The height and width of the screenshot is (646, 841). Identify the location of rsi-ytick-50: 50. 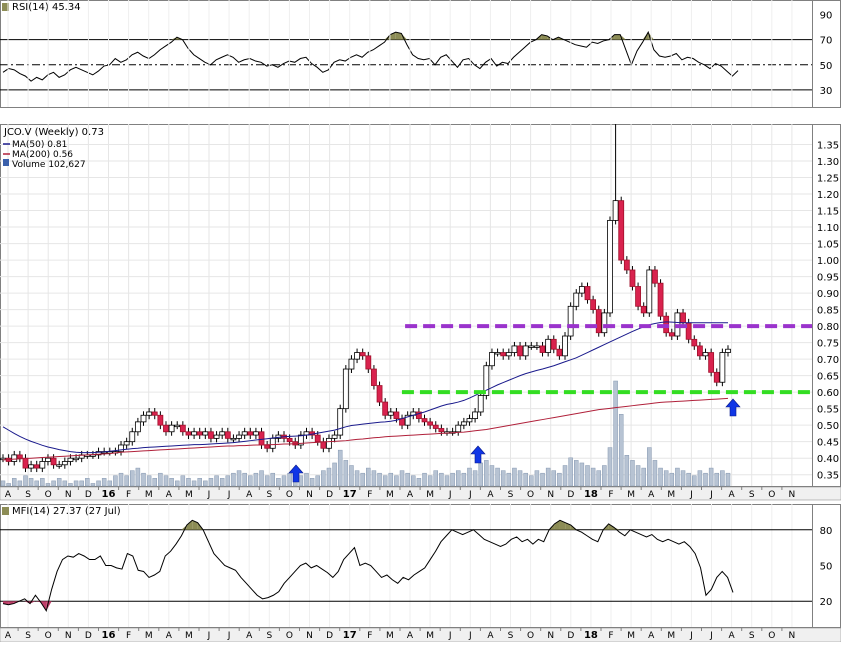
(826, 66).